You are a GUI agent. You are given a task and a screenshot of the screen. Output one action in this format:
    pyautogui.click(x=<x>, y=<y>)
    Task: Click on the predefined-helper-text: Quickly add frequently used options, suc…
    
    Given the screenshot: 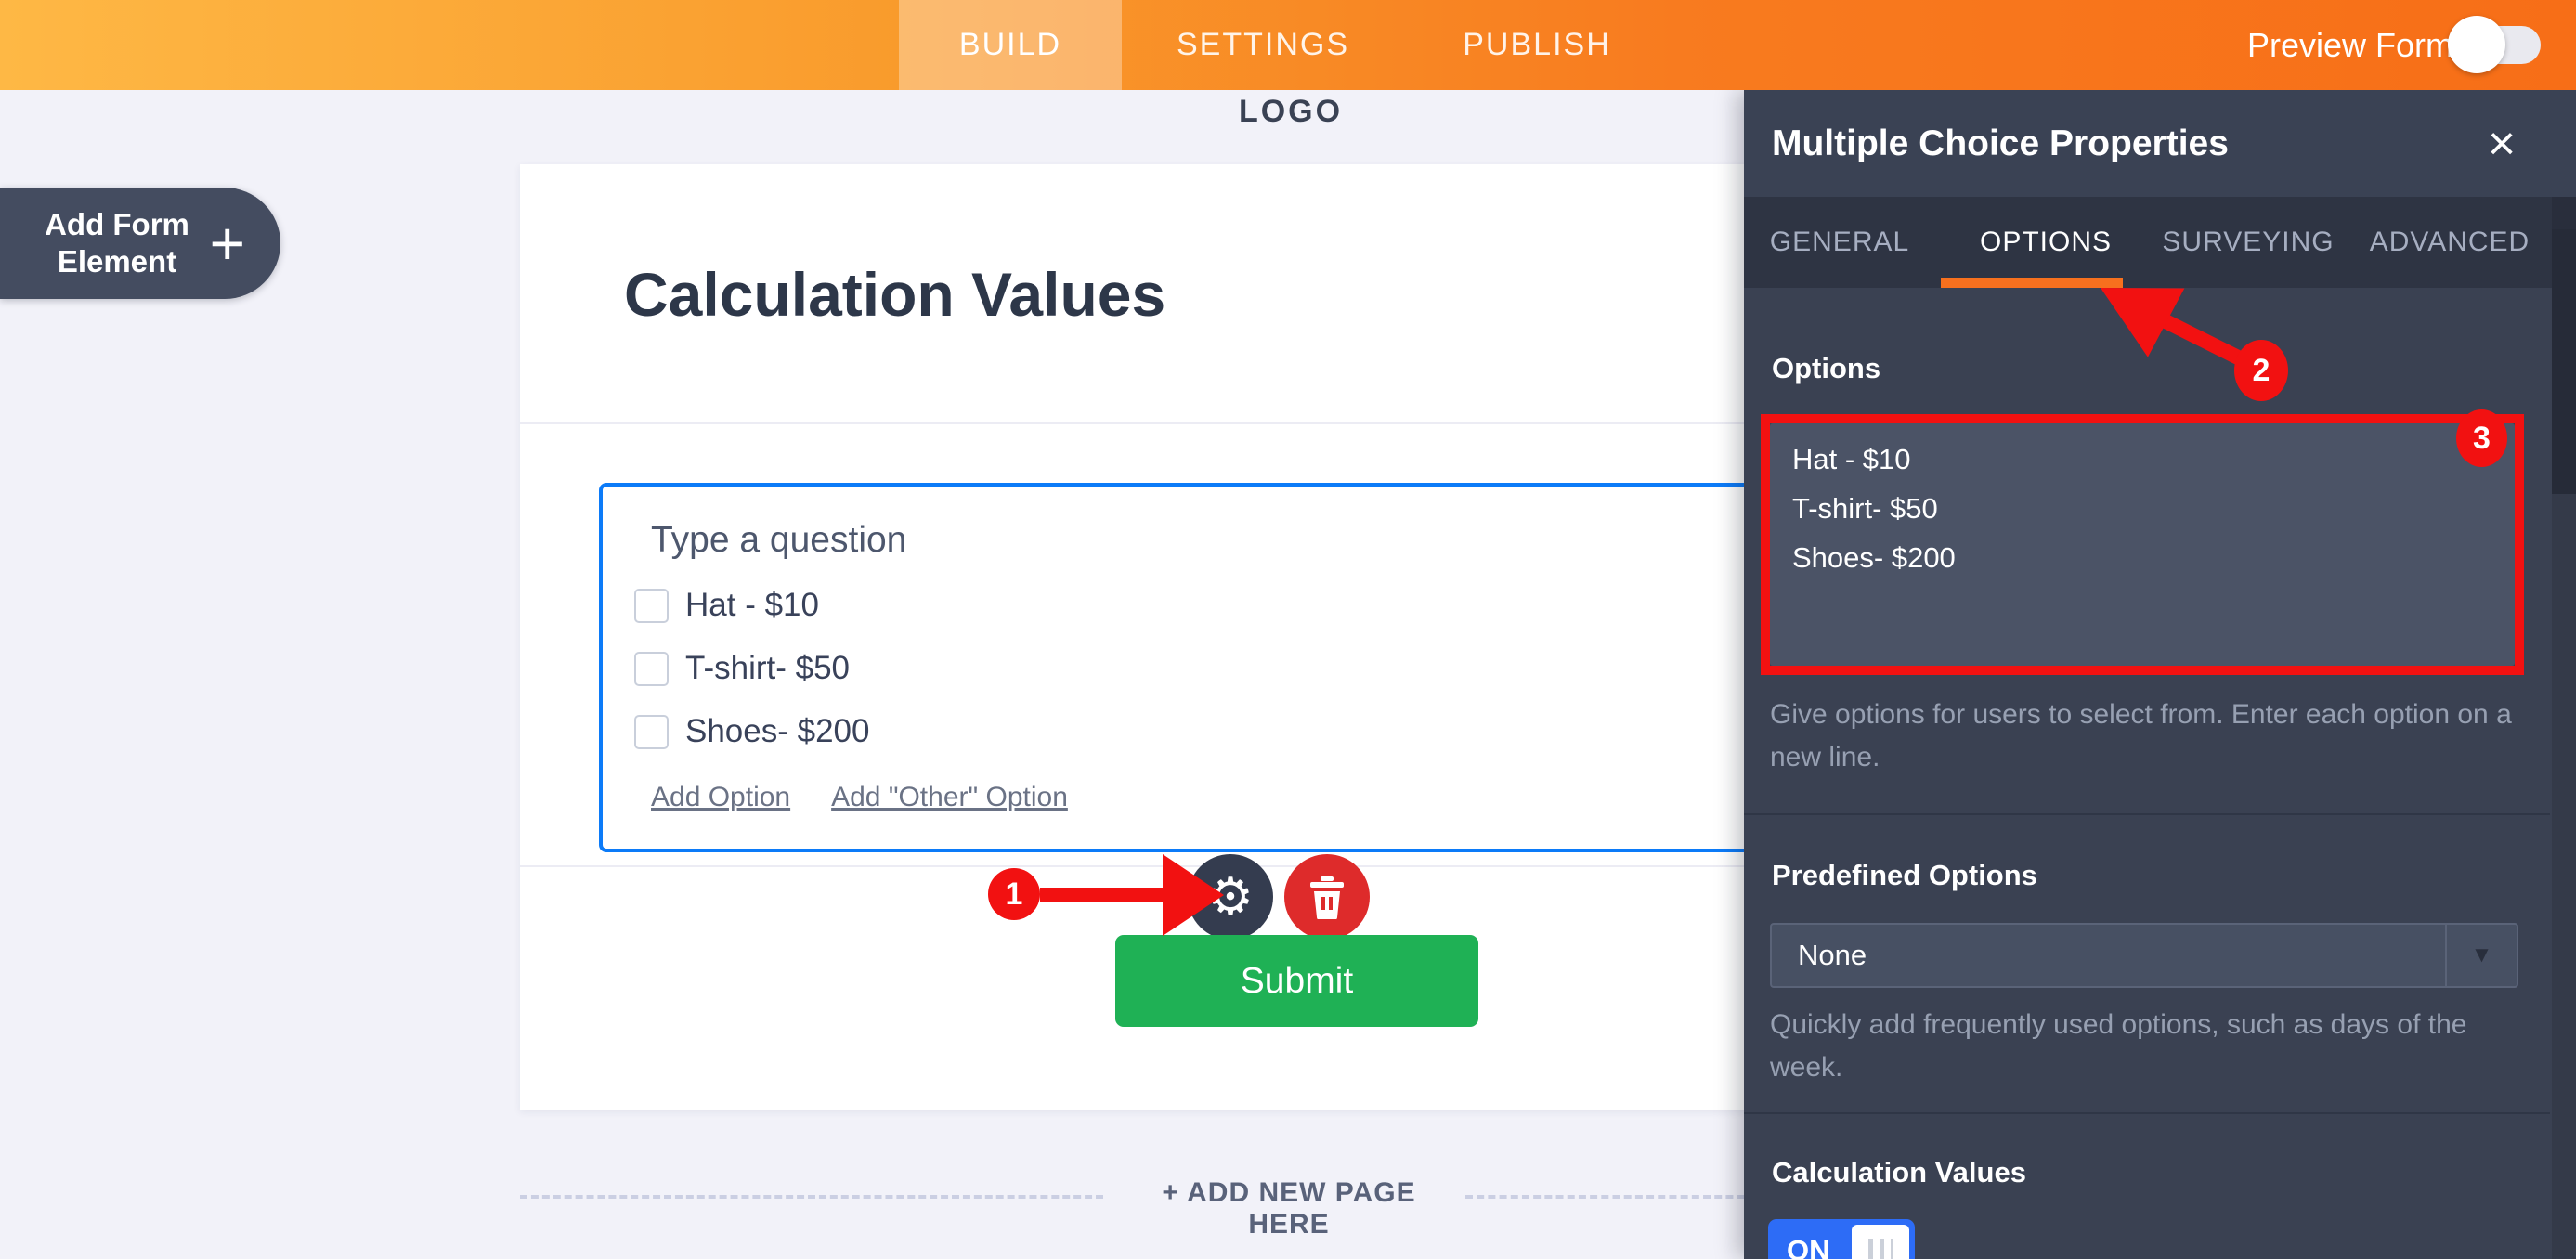 What is the action you would take?
    pyautogui.click(x=2118, y=1046)
    